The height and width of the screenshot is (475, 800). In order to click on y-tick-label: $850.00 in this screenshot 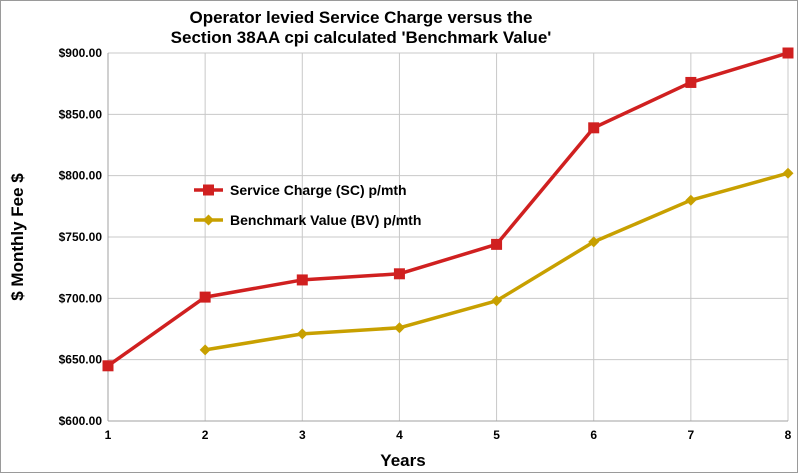, I will do `click(81, 114)`.